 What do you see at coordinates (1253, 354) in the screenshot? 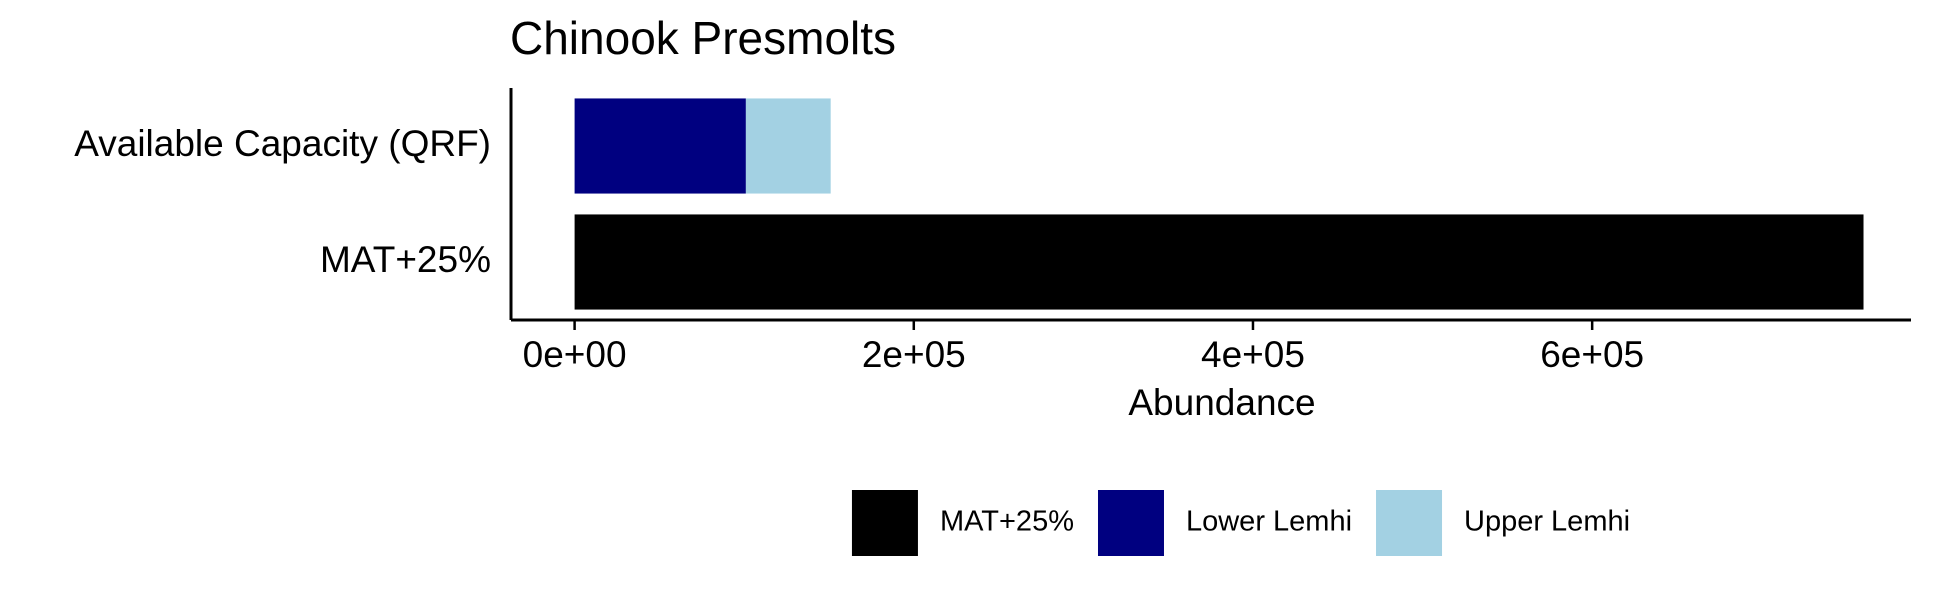
I see `x-tick-label-2: 4e+05` at bounding box center [1253, 354].